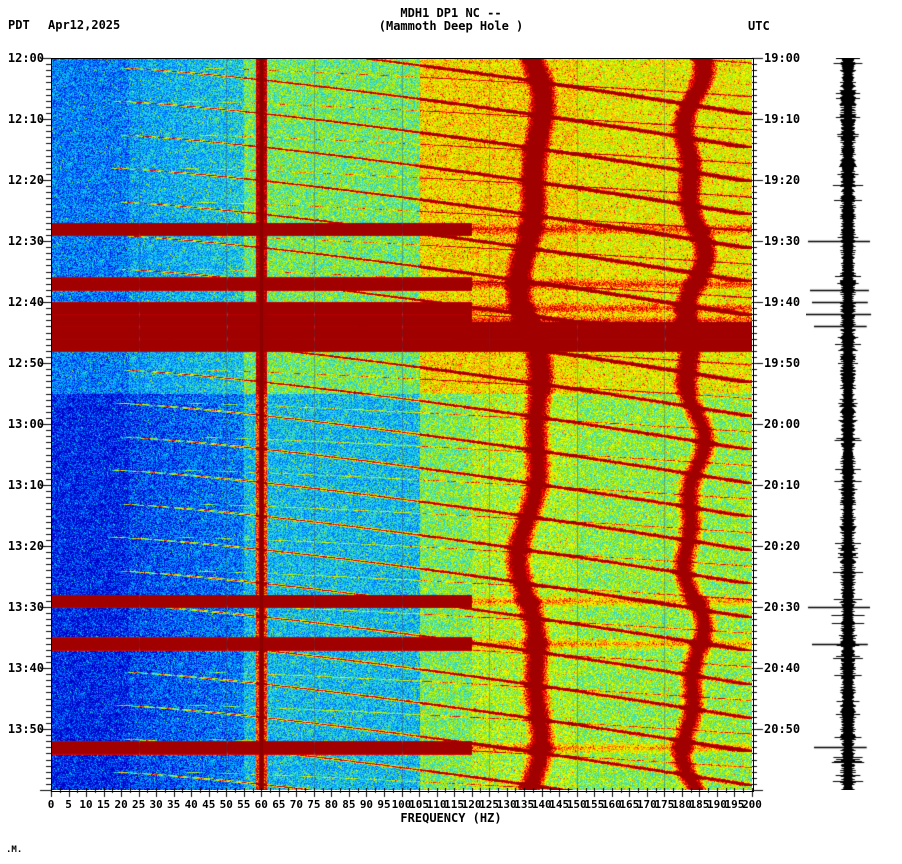 The image size is (902, 864). Describe the element at coordinates (191, 804) in the screenshot. I see `freq-tick-40: 40` at that location.